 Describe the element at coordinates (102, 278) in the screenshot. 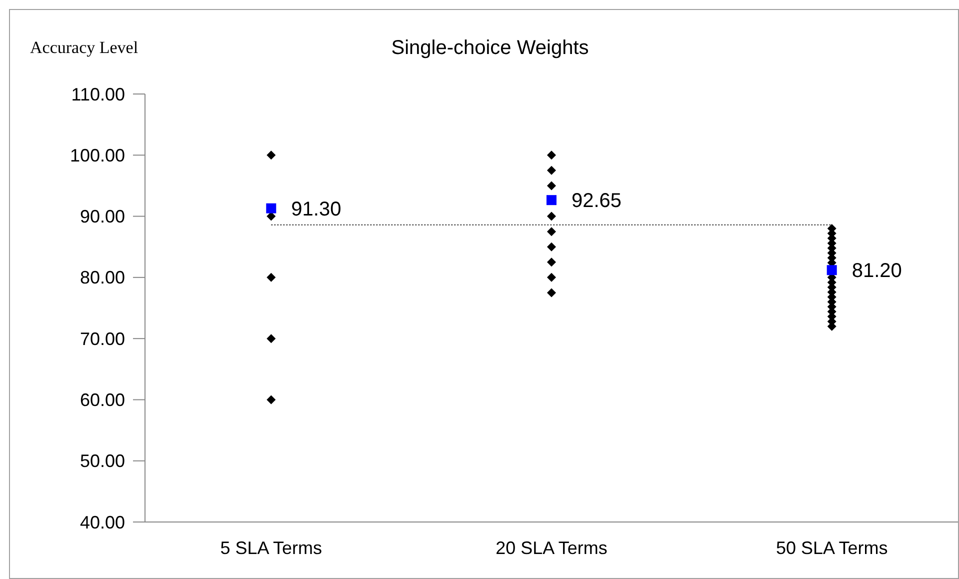

I see `y-tick-label: 80.00` at that location.